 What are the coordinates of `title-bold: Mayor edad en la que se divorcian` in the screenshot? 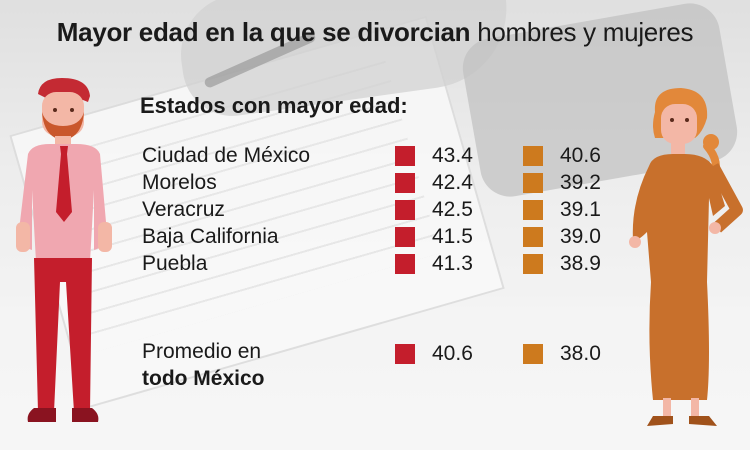 It's located at (263, 32).